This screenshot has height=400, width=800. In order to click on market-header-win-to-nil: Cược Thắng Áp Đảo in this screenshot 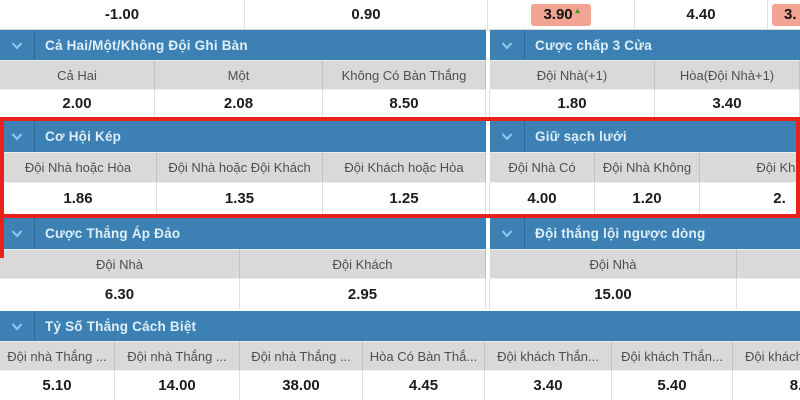, I will do `click(243, 233)`.